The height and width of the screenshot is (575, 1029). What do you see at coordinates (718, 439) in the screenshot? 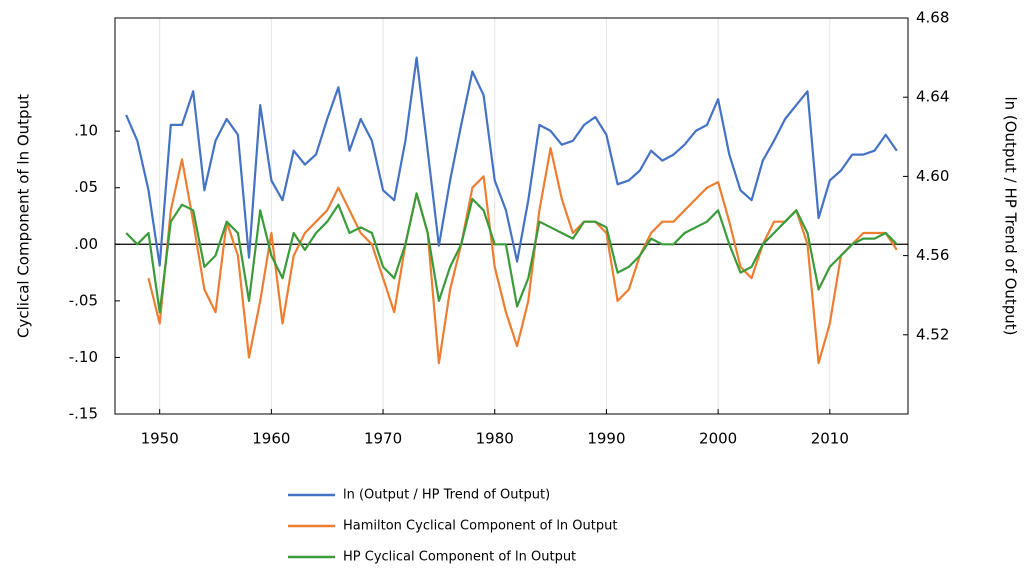
I see `x-tick-label: 2000` at bounding box center [718, 439].